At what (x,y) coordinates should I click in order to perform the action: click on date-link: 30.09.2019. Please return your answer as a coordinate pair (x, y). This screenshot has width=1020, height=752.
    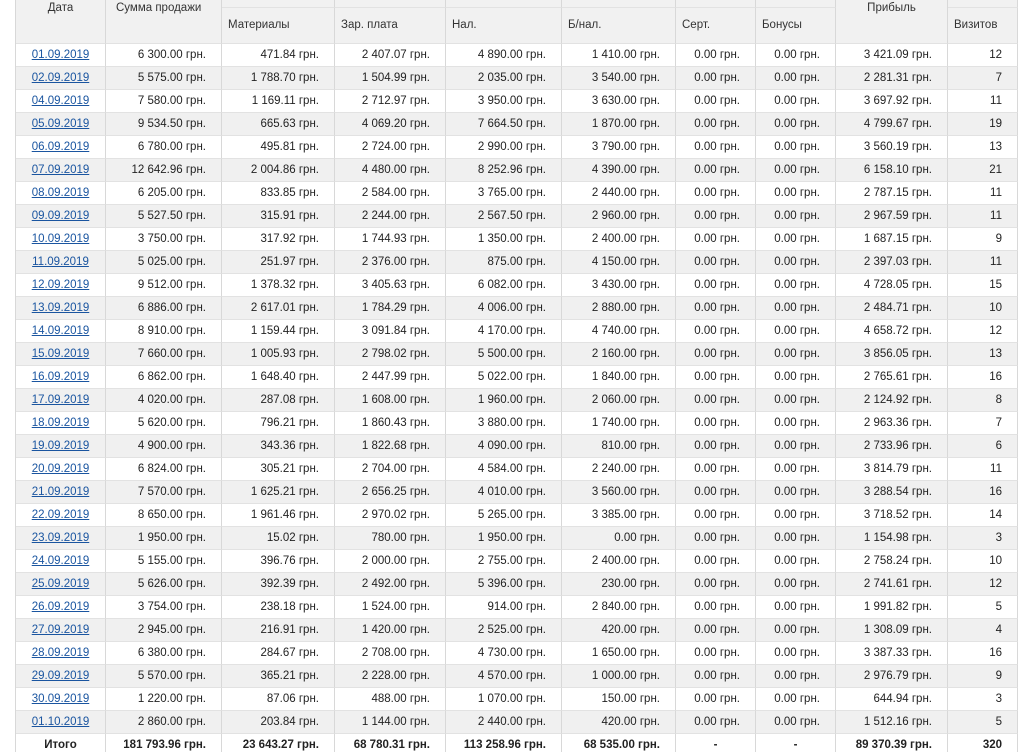
    Looking at the image, I should click on (60, 699).